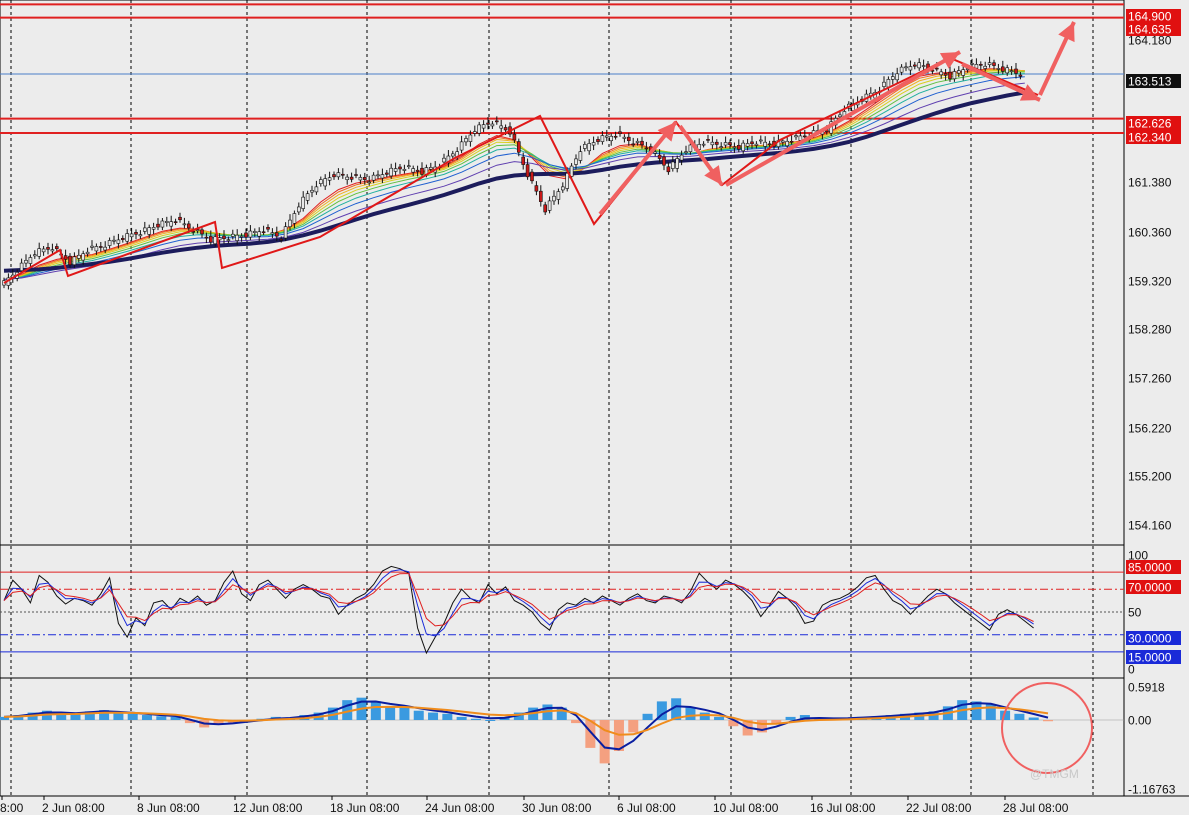 The image size is (1189, 815). Describe the element at coordinates (526, 725) in the screenshot. I see `macd-line` at that location.